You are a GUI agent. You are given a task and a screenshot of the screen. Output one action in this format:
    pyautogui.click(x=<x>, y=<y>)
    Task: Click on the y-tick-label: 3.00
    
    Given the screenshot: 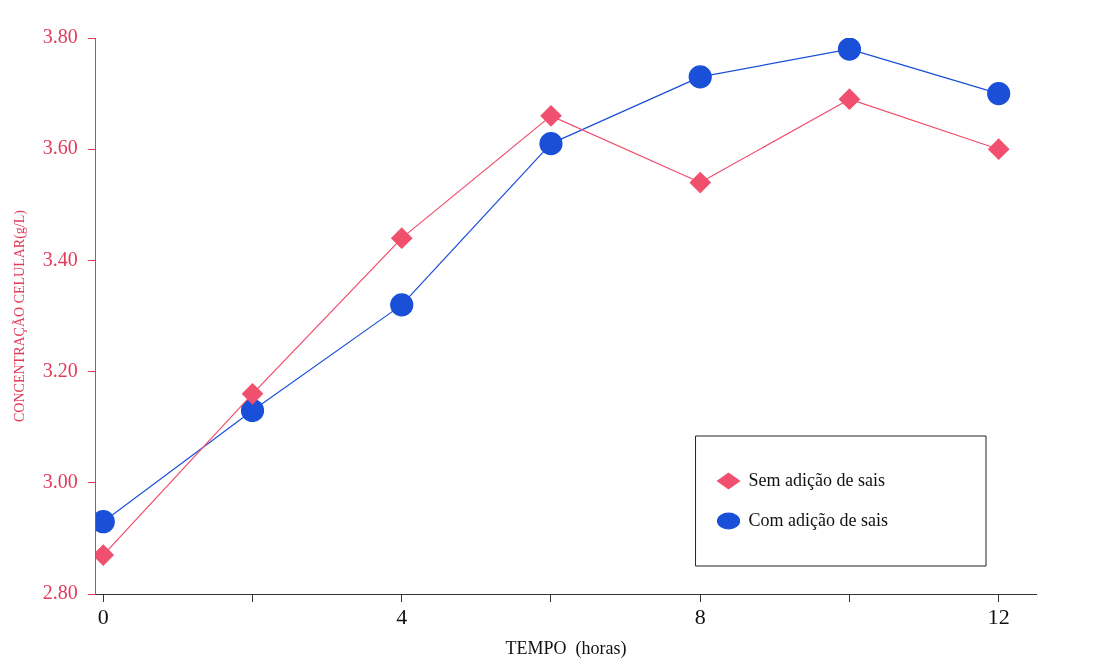 What is the action you would take?
    pyautogui.click(x=60, y=481)
    